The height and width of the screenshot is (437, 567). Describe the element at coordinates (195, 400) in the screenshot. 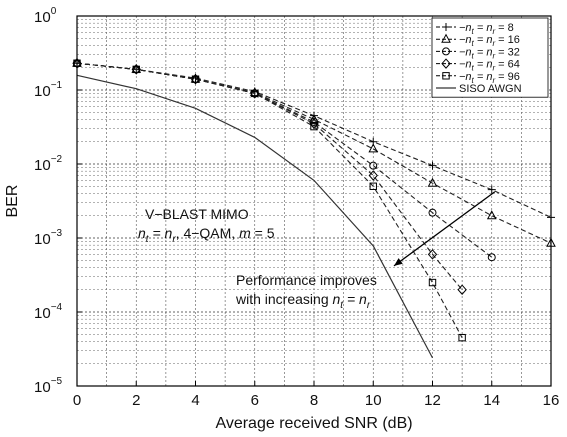

I see `x-tick-label: 4` at that location.